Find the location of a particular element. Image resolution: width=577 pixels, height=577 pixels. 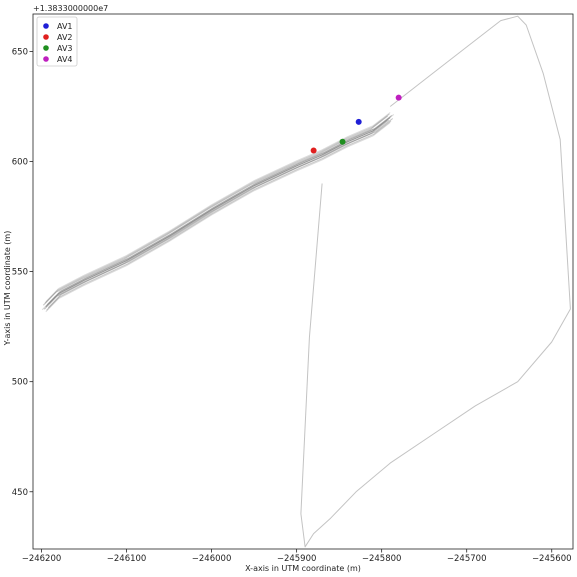

y-tick-label: 600 is located at coordinates (20, 163).